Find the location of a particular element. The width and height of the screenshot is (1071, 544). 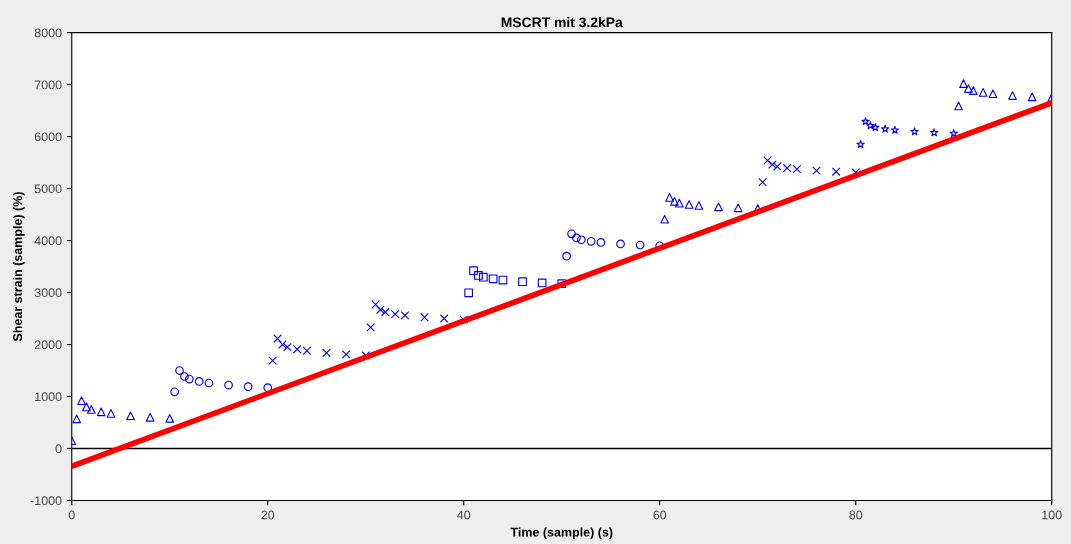

y-tick-label: 7000 is located at coordinates (48, 85).